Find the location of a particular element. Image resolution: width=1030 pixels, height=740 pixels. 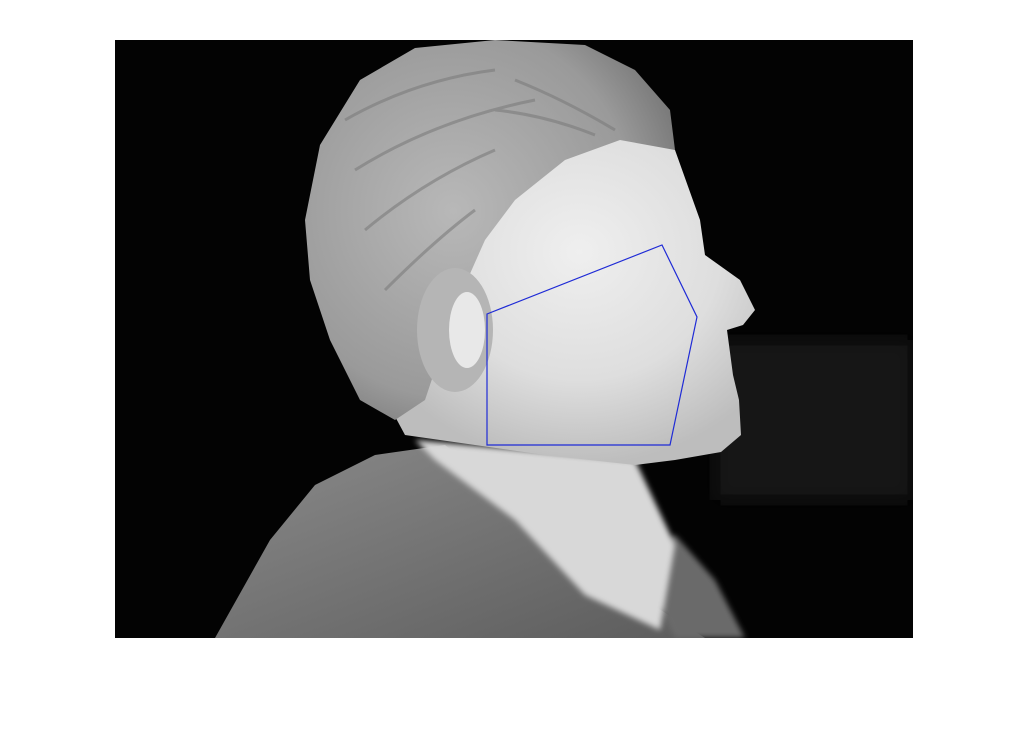

background-glow is located at coordinates (814, 420).